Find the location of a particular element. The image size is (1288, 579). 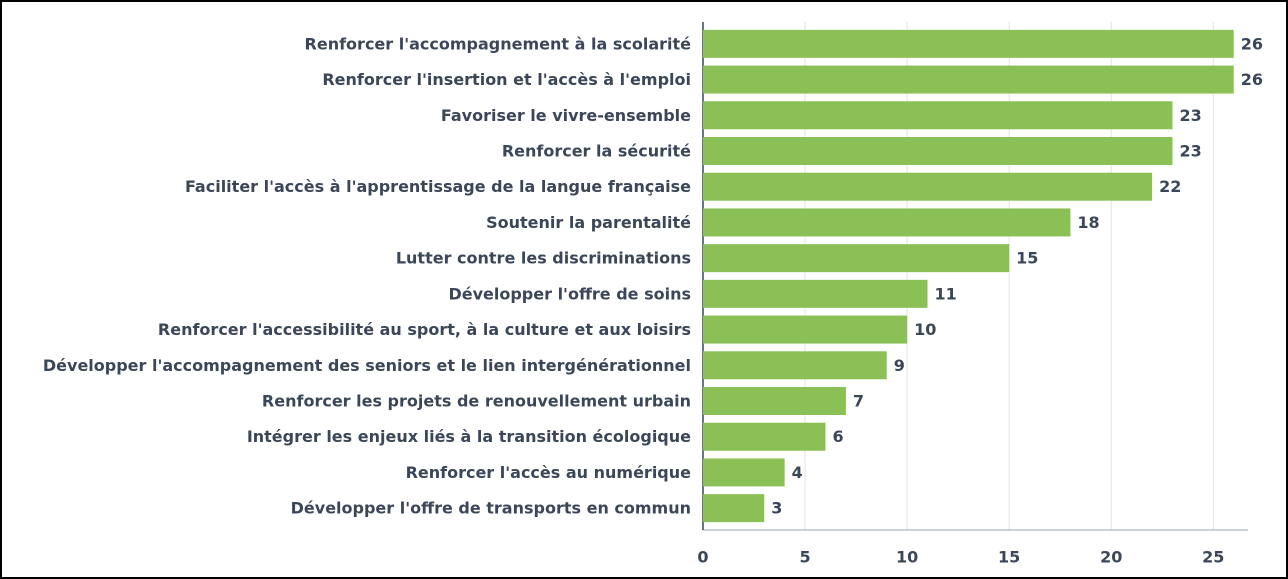

data-label: 9 is located at coordinates (899, 365).